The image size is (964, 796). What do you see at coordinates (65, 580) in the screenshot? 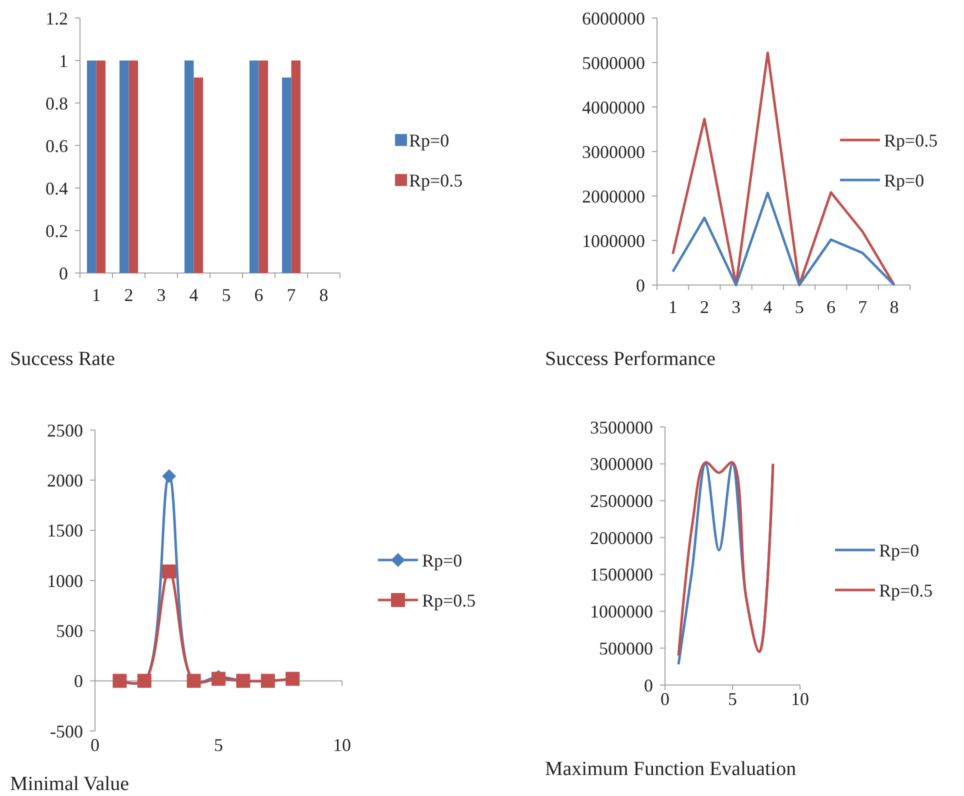
I see `y-tick-label: 1000` at bounding box center [65, 580].